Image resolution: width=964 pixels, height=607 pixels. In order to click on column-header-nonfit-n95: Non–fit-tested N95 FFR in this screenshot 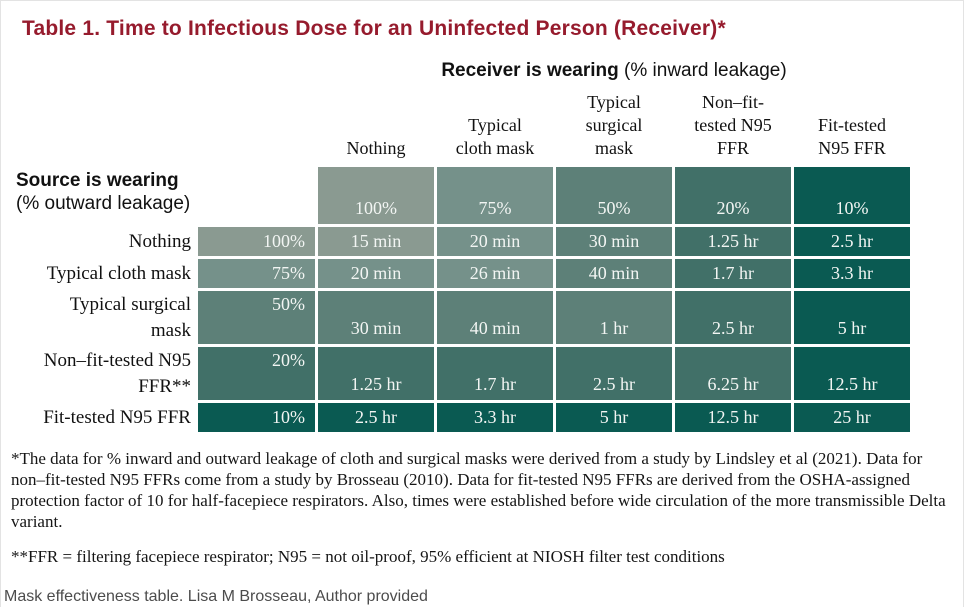, I will do `click(733, 125)`.